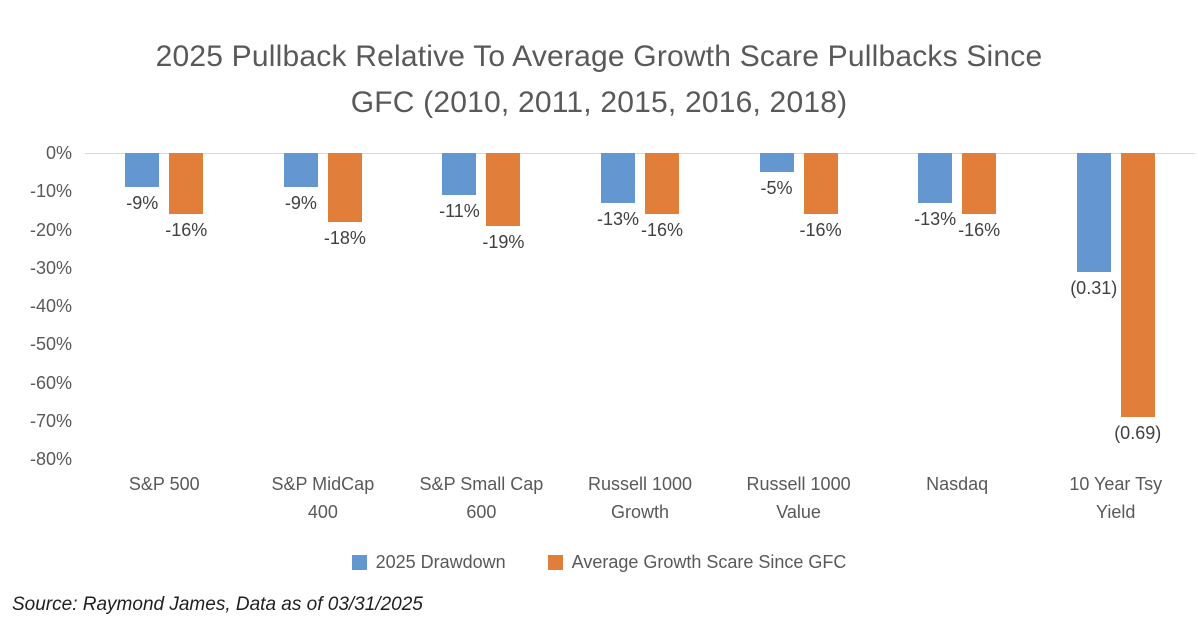 This screenshot has height=634, width=1198. I want to click on y-axis-tick-label: -70%, so click(50, 420).